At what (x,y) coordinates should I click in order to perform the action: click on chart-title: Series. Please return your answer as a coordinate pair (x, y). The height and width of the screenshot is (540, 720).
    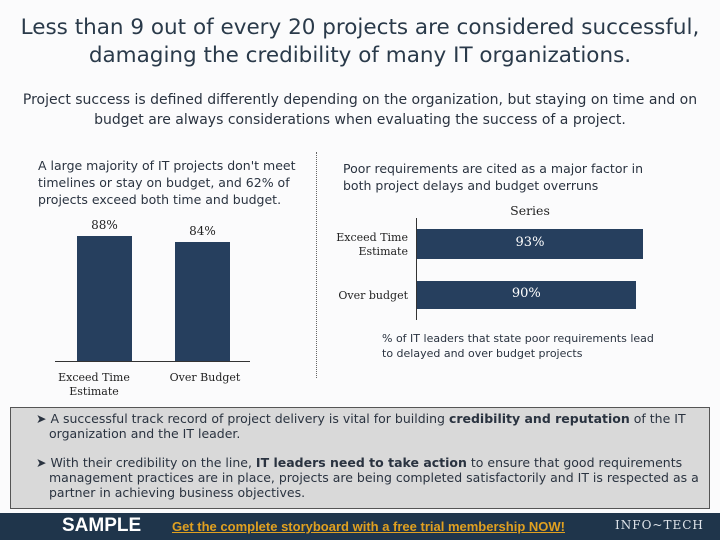
    Looking at the image, I should click on (530, 210).